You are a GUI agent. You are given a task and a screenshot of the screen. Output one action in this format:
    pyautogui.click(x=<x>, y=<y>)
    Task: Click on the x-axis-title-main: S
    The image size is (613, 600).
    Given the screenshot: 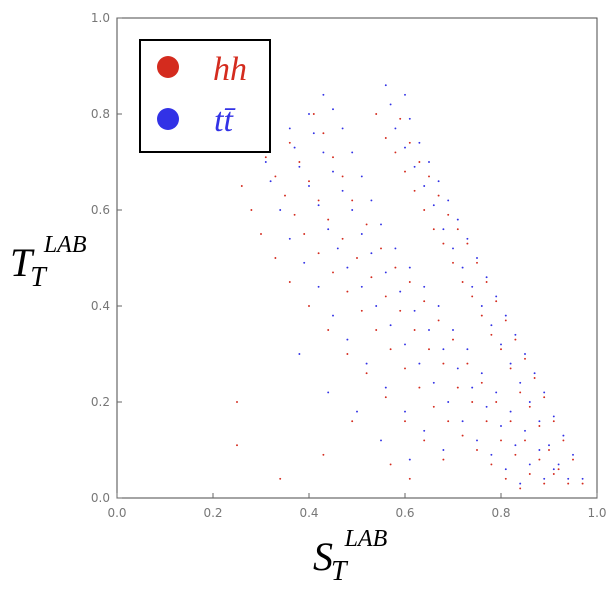 What is the action you would take?
    pyautogui.click(x=323, y=556)
    